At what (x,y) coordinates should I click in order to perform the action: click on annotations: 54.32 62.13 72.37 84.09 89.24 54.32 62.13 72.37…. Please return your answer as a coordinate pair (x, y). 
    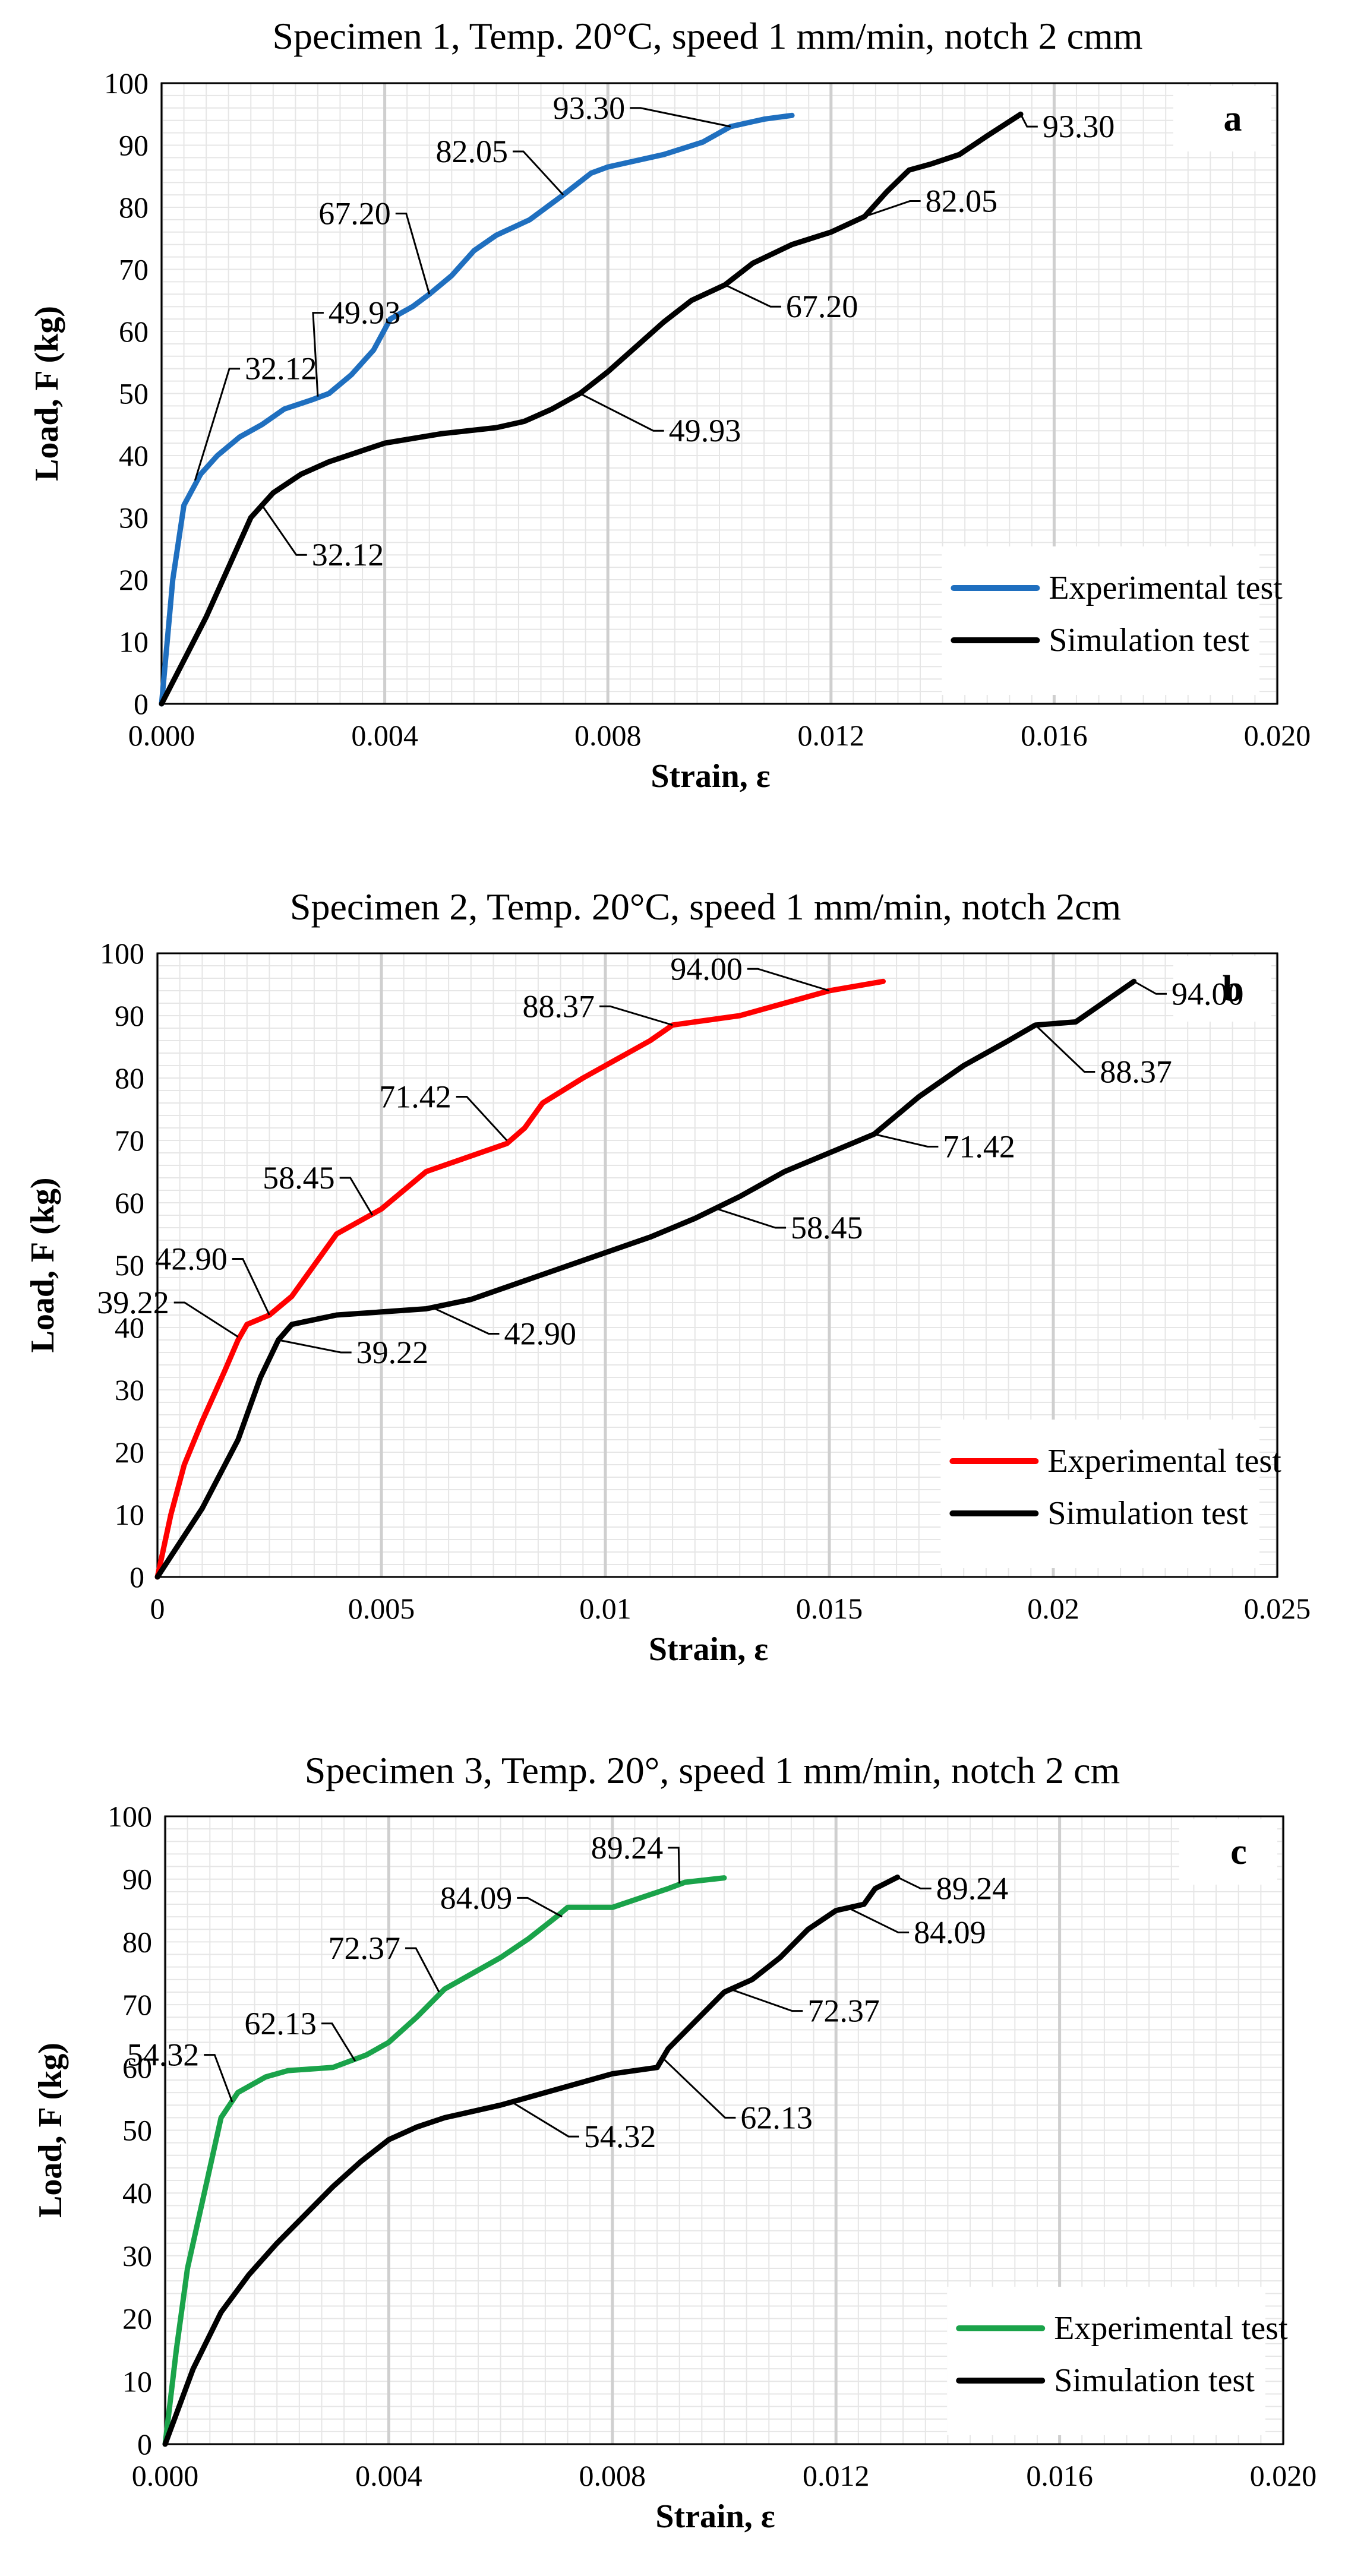
    Looking at the image, I should click on (567, 1992).